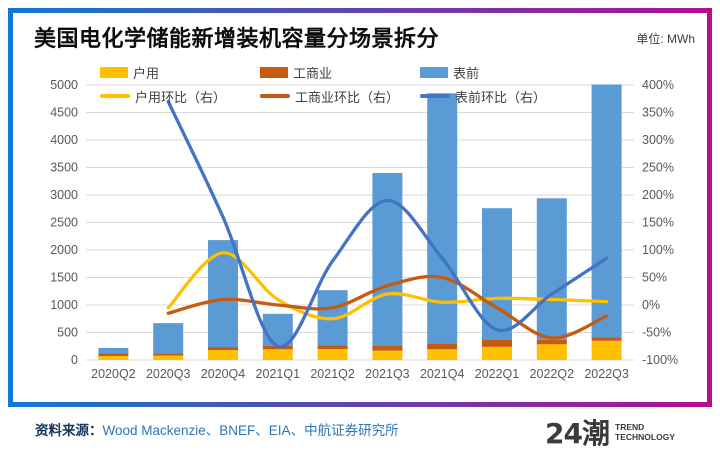 The height and width of the screenshot is (452, 720). Describe the element at coordinates (64, 305) in the screenshot. I see `svg-text: 1000` at that location.